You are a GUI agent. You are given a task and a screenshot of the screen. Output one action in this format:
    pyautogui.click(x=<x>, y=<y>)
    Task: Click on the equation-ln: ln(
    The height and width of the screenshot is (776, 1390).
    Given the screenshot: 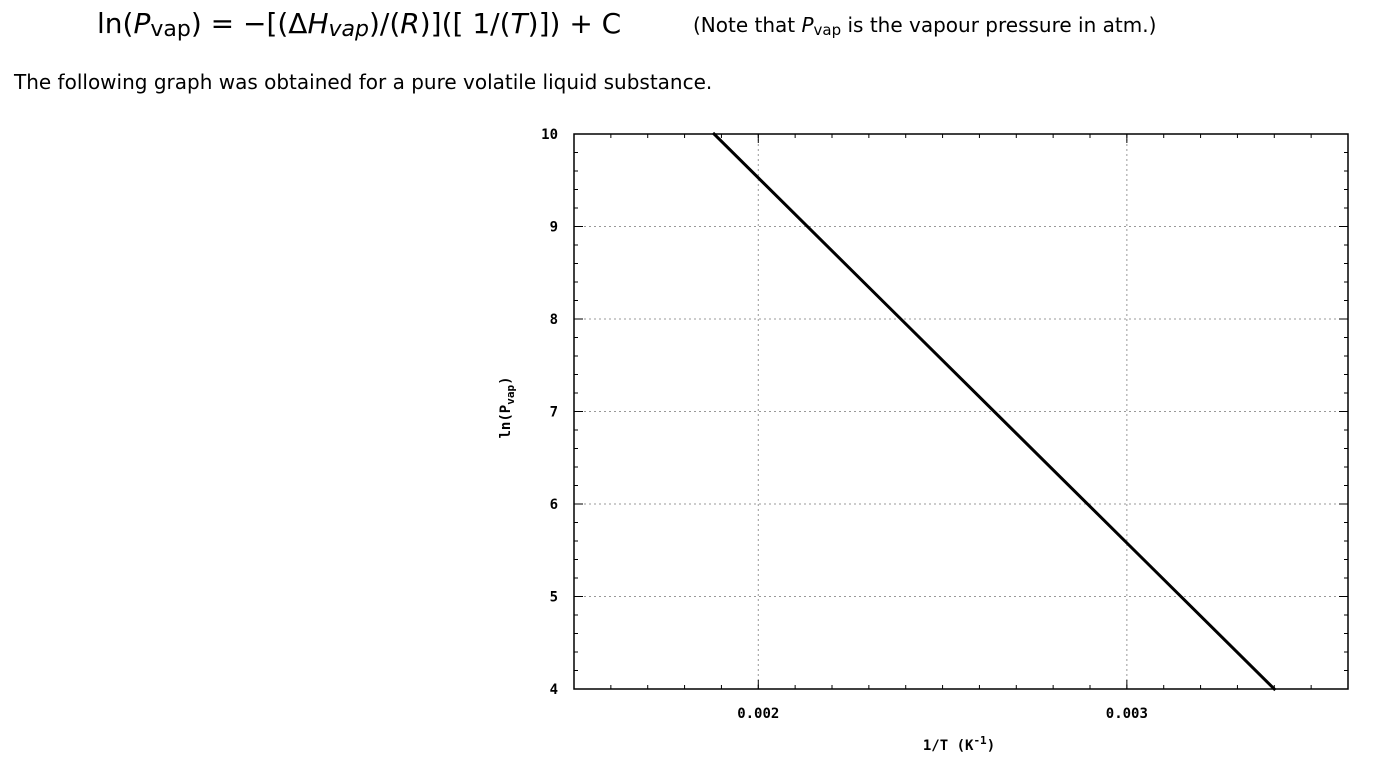 What is the action you would take?
    pyautogui.click(x=115, y=23)
    